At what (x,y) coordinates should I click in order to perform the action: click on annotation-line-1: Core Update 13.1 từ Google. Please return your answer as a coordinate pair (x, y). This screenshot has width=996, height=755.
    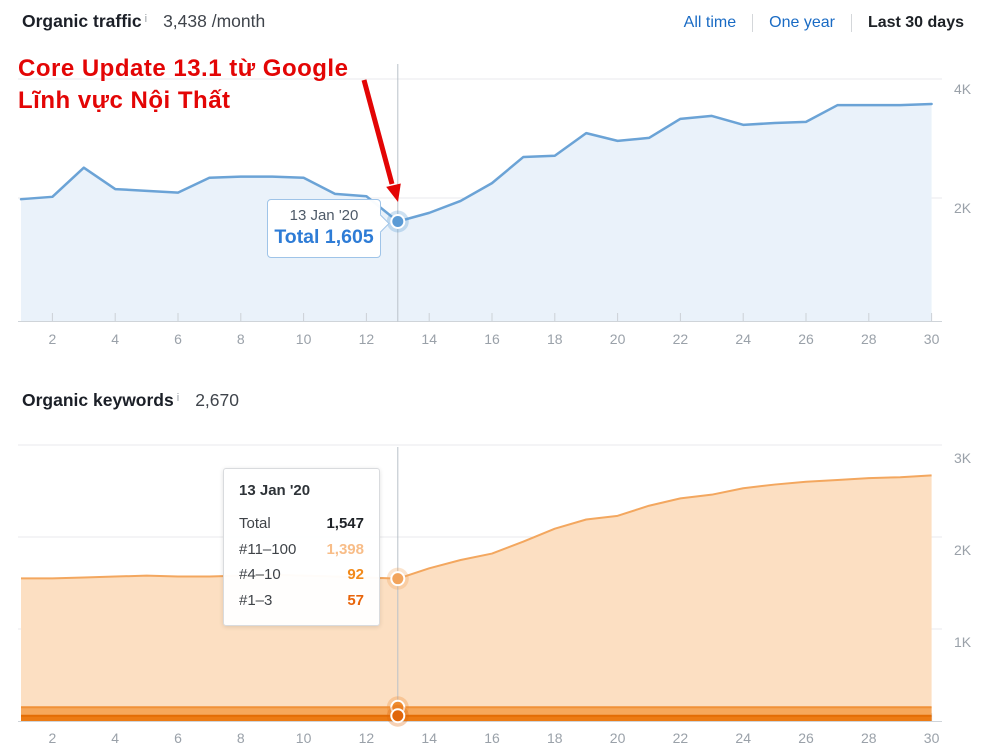
    Looking at the image, I should click on (183, 68).